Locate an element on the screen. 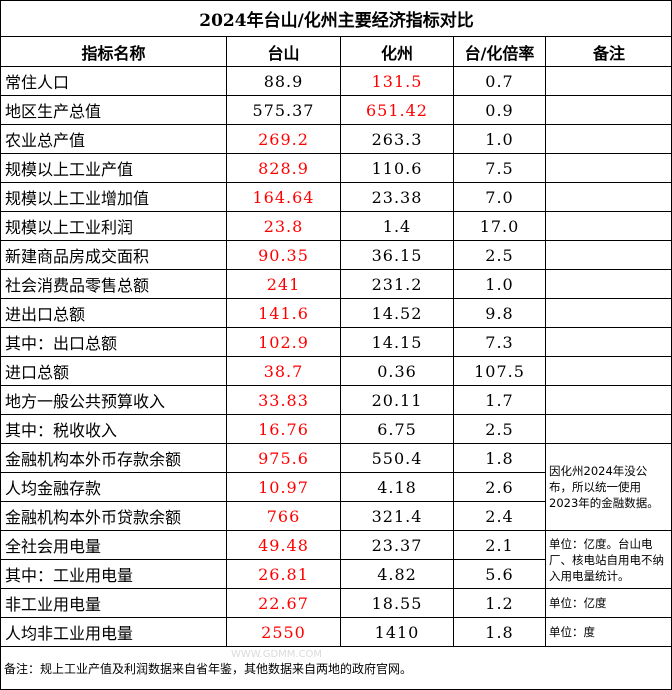 This screenshot has height=690, width=672. taishan-value: 26.81 is located at coordinates (283, 574).